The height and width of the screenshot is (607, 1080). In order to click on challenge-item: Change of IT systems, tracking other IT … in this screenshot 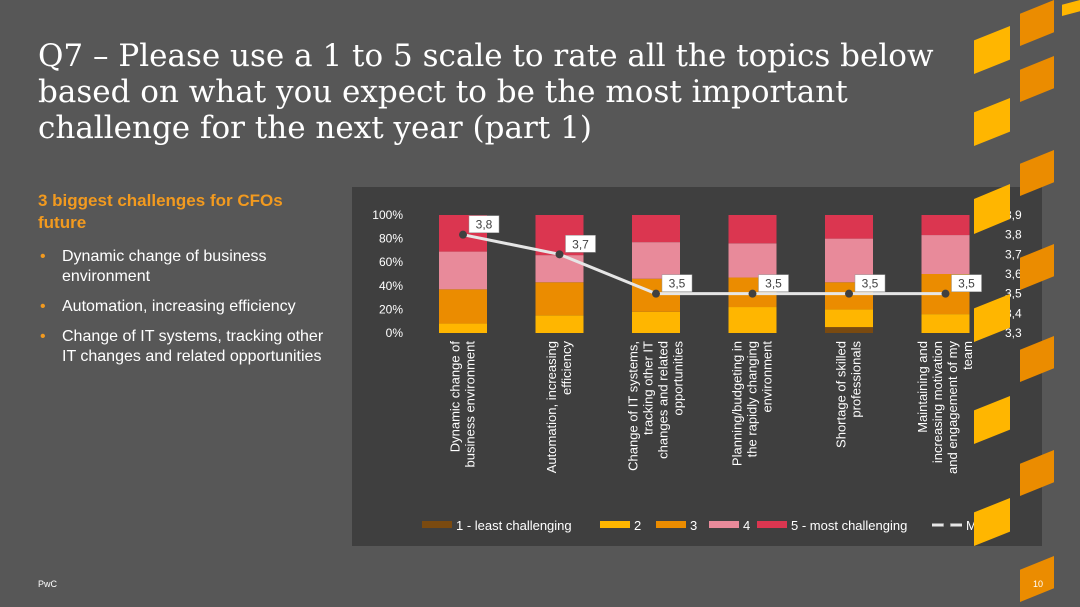, I will do `click(183, 347)`.